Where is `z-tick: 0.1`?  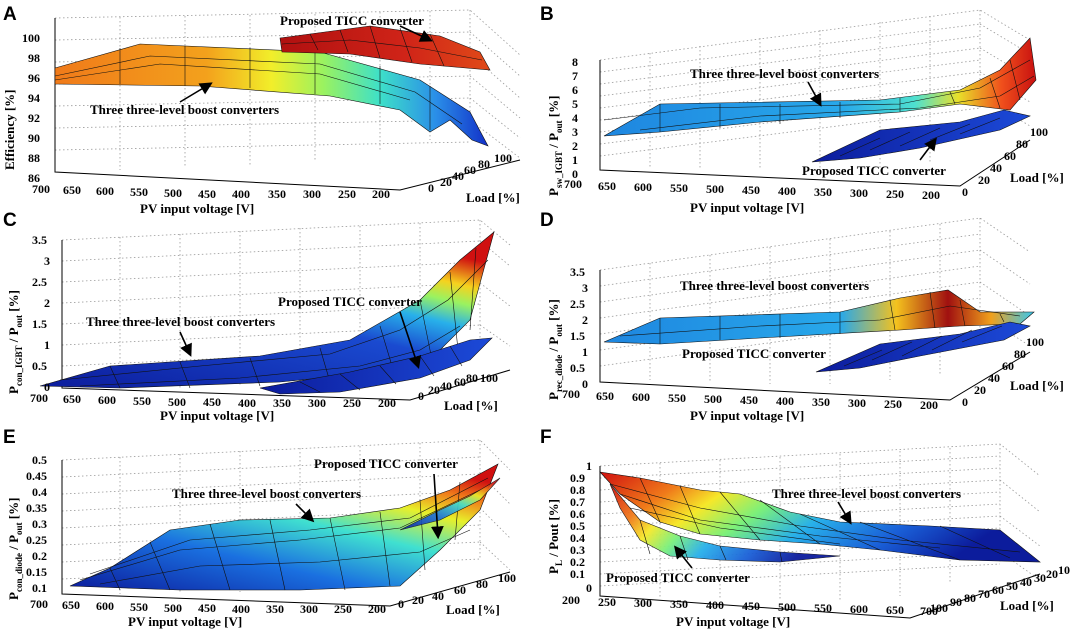 z-tick: 0.1 is located at coordinates (39, 588).